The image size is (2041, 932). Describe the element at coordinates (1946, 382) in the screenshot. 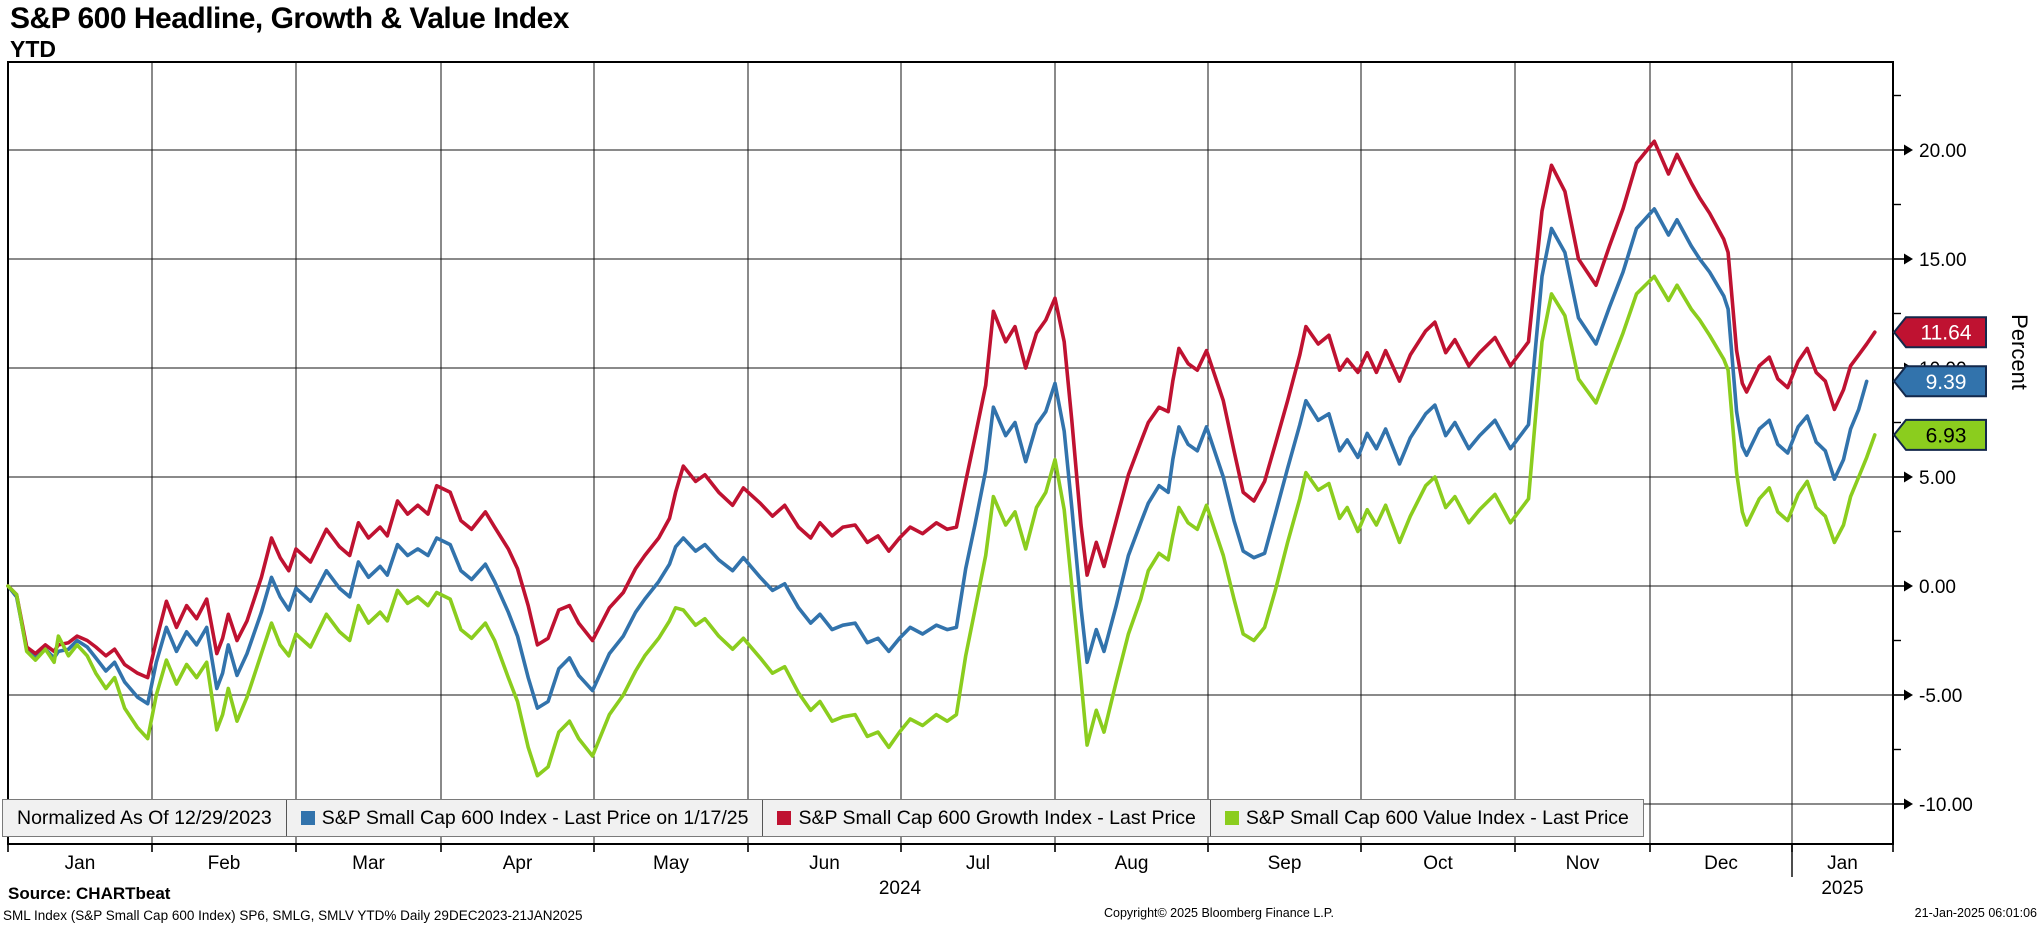

I see `last-price-value: 9.39` at that location.